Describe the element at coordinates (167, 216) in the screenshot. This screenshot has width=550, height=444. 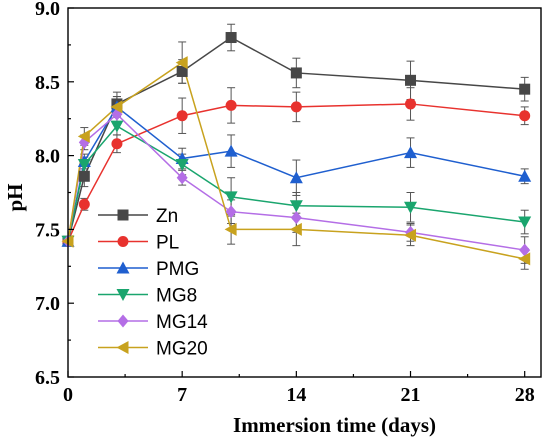
I see `legend-label-zn: Zn` at that location.